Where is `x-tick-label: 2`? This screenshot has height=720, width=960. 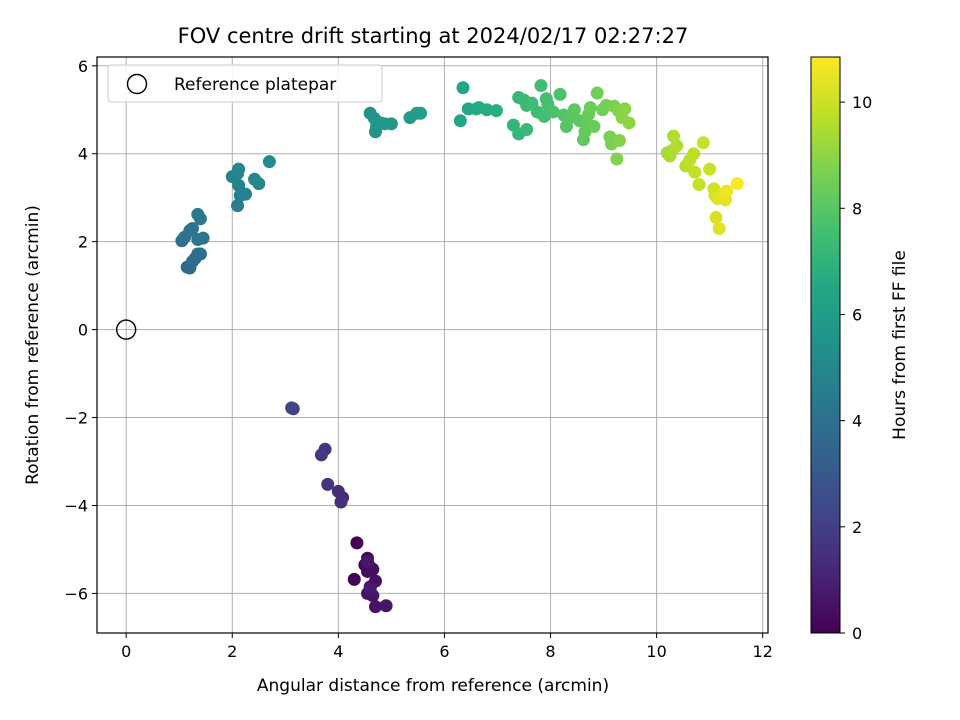 x-tick-label: 2 is located at coordinates (232, 651).